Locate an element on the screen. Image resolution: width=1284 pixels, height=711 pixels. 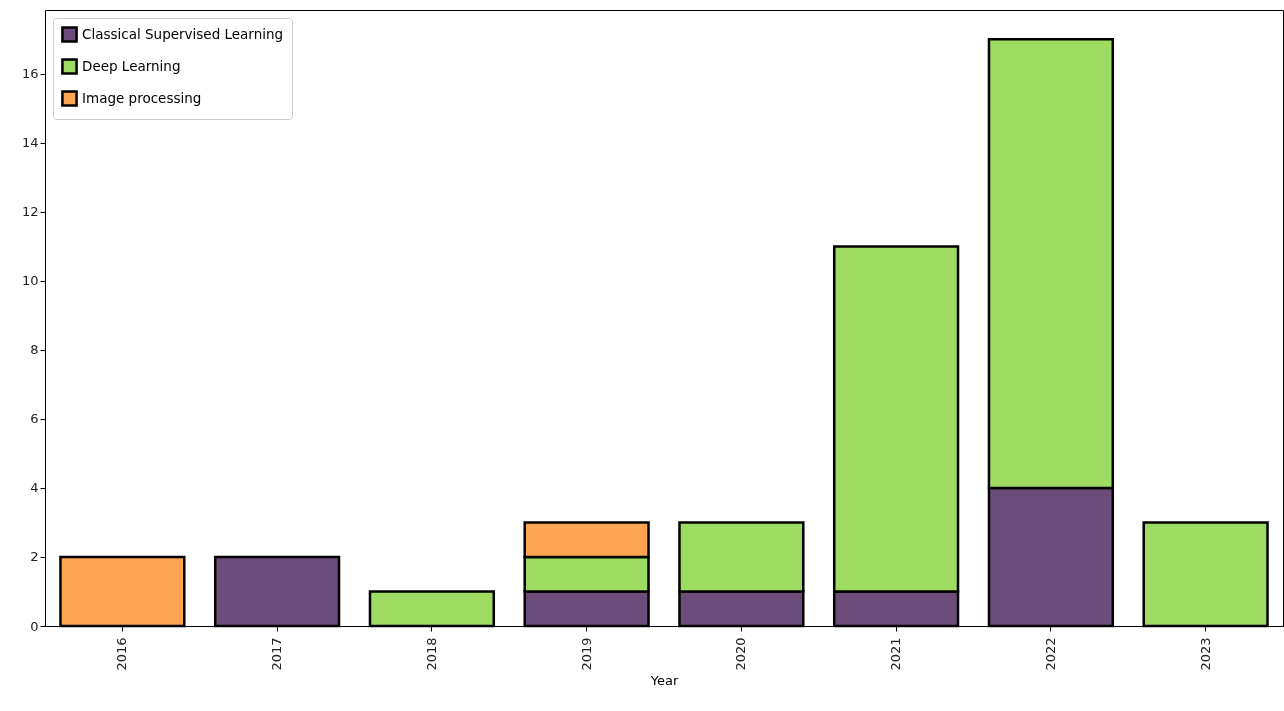
x-tick-label: 2019 is located at coordinates (586, 654).